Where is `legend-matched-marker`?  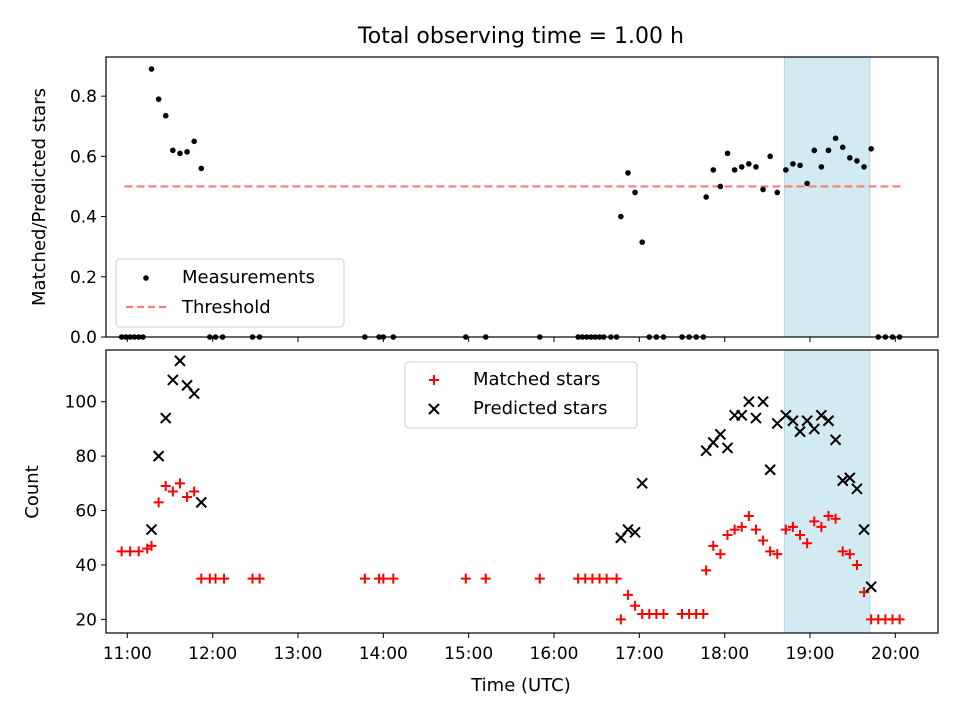
legend-matched-marker is located at coordinates (434, 380).